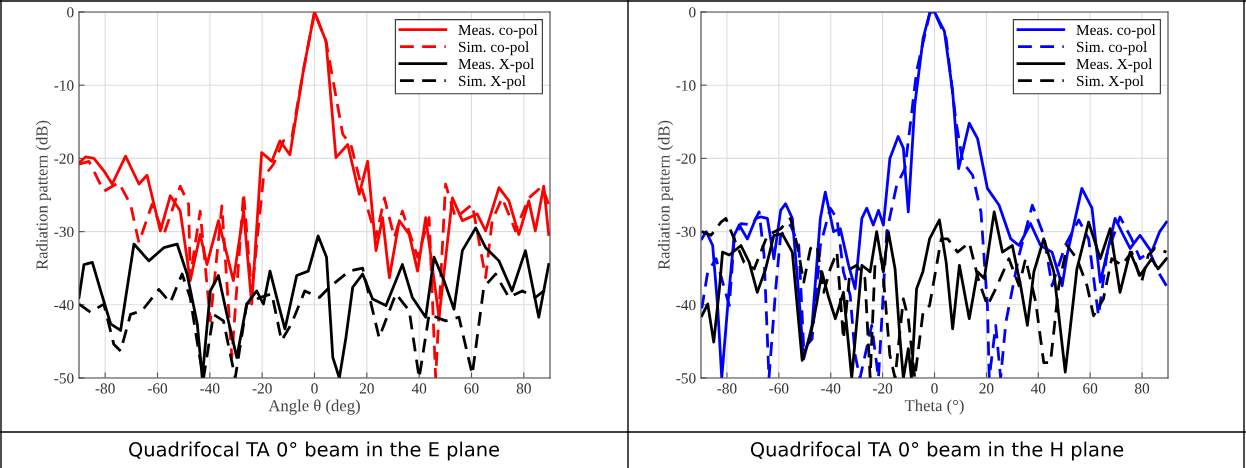 This screenshot has width=1246, height=468. I want to click on text: Quadrifocal TA 0° beam in the H plane, so click(937, 451).